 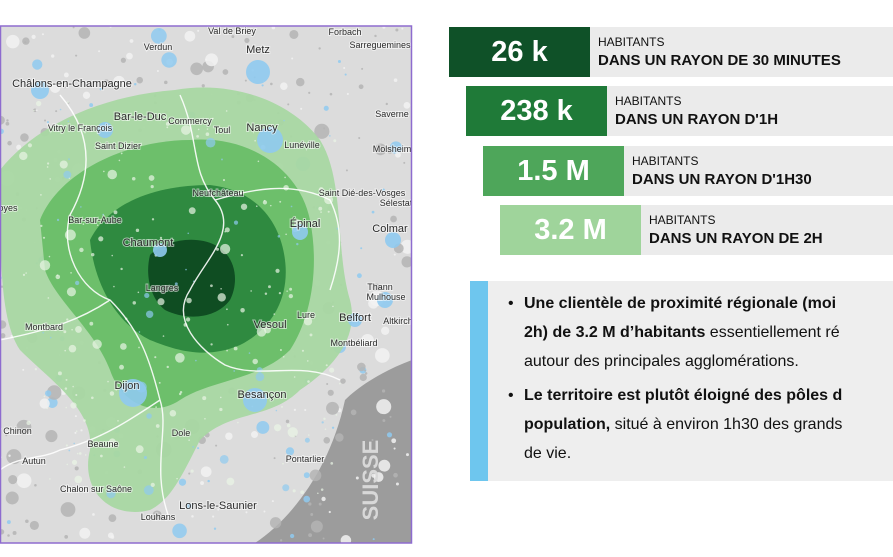 What do you see at coordinates (722, 179) in the screenshot?
I see `stat-label-bold: DANS UN RAYON D'1H30` at bounding box center [722, 179].